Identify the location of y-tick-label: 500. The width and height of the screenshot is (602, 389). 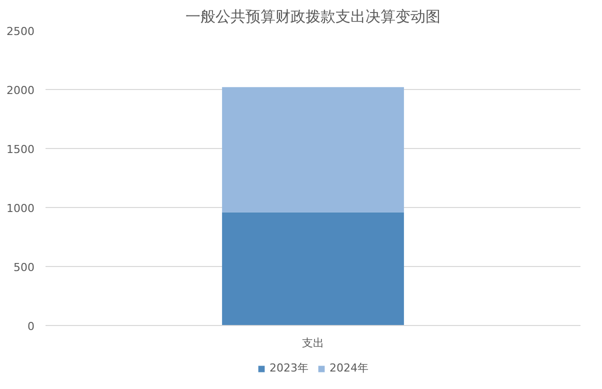
(24, 267).